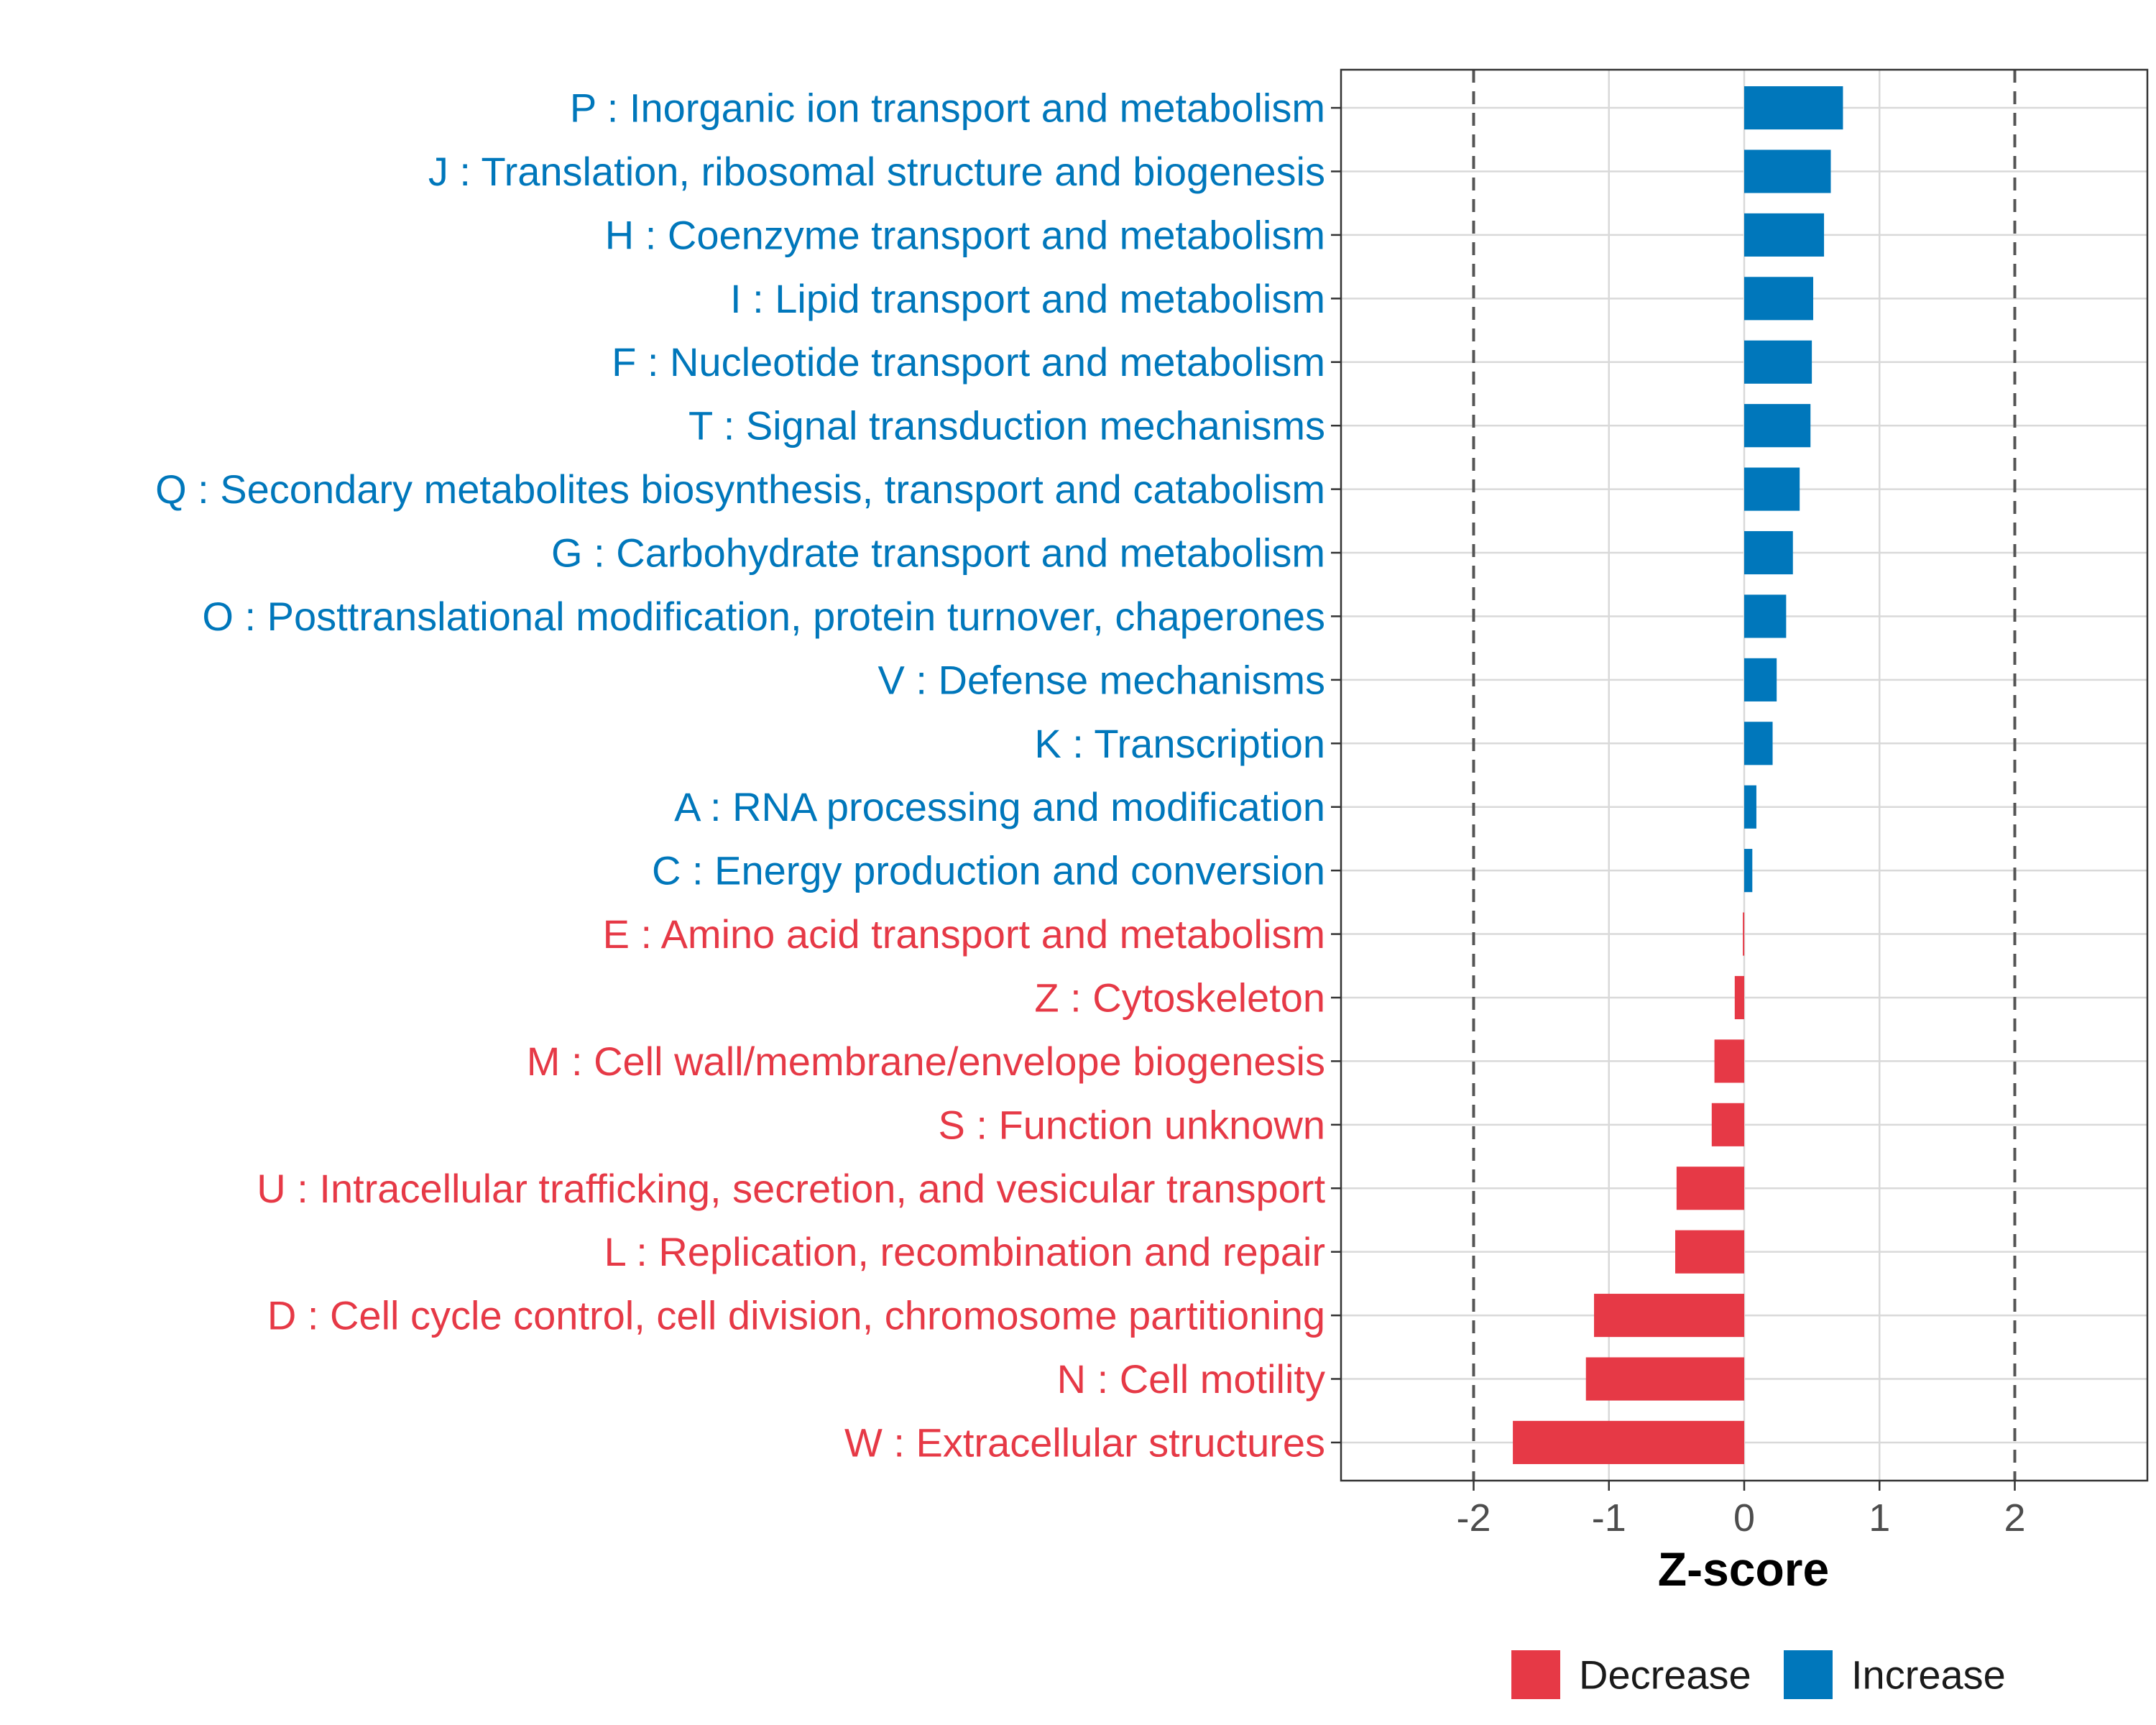 This screenshot has height=1725, width=2156. Describe the element at coordinates (1929, 1675) in the screenshot. I see `legend-label: Increase` at that location.